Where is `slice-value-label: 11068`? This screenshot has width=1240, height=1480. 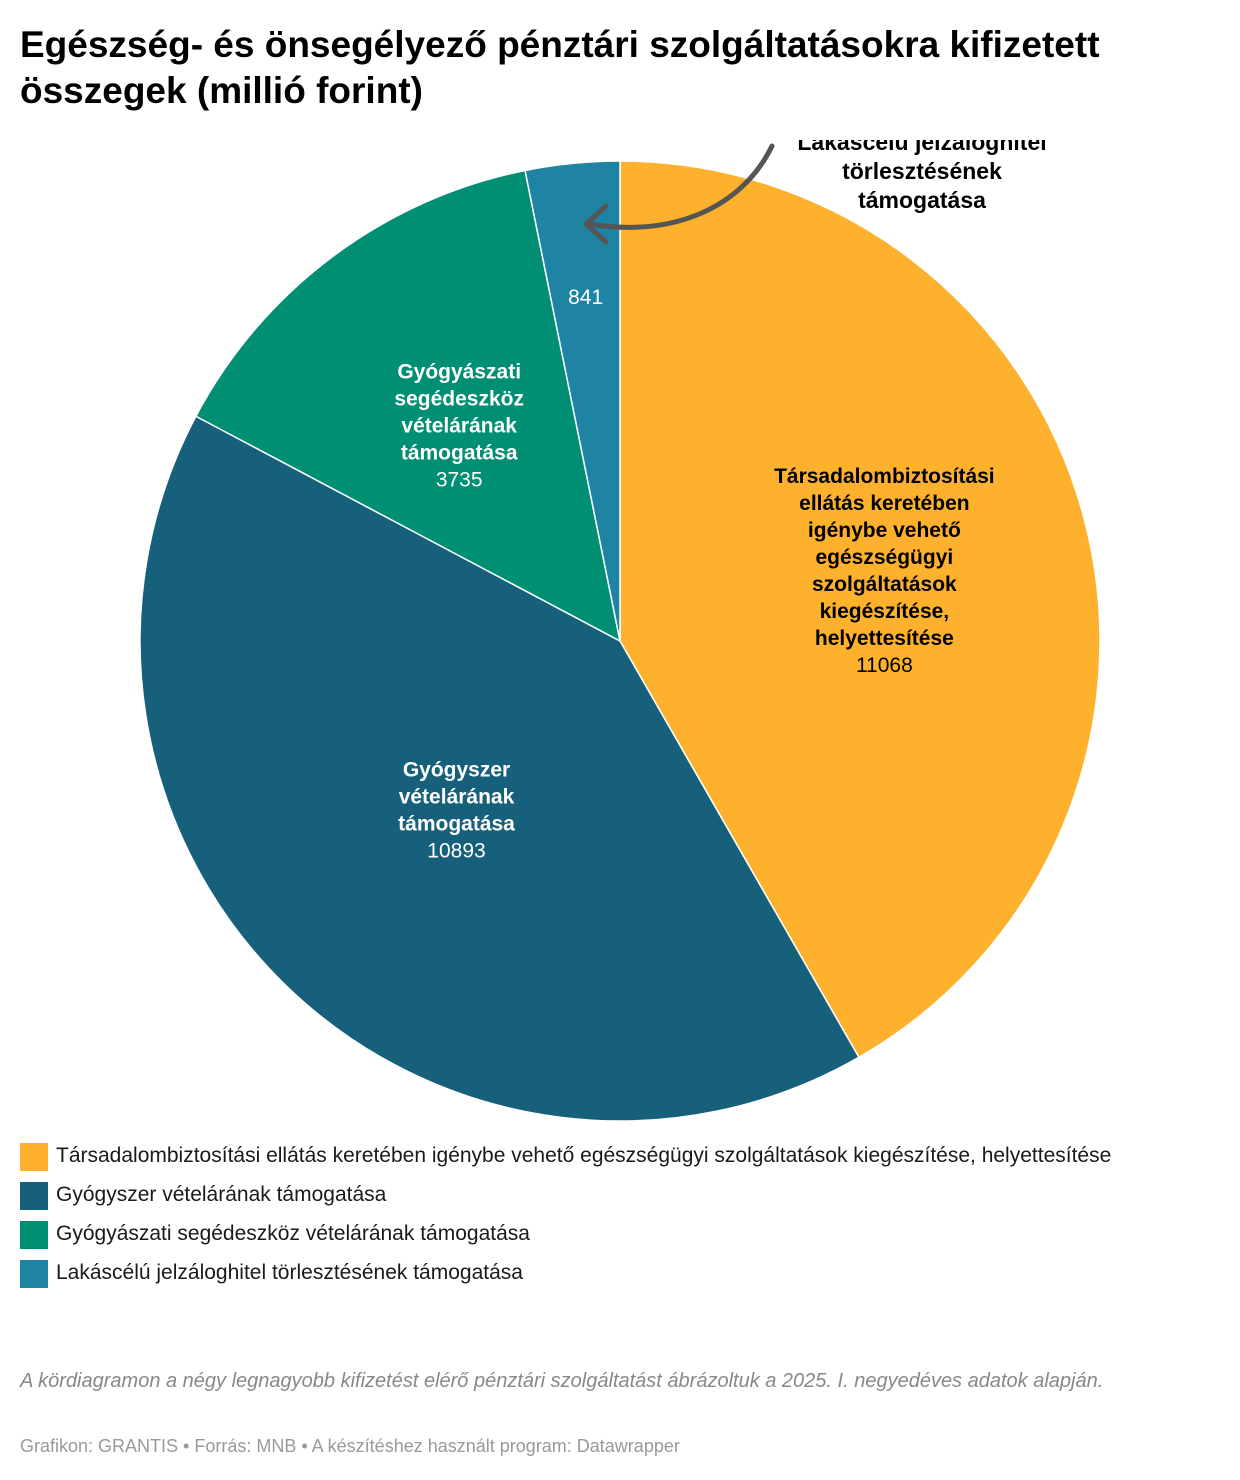 slice-value-label: 11068 is located at coordinates (884, 665).